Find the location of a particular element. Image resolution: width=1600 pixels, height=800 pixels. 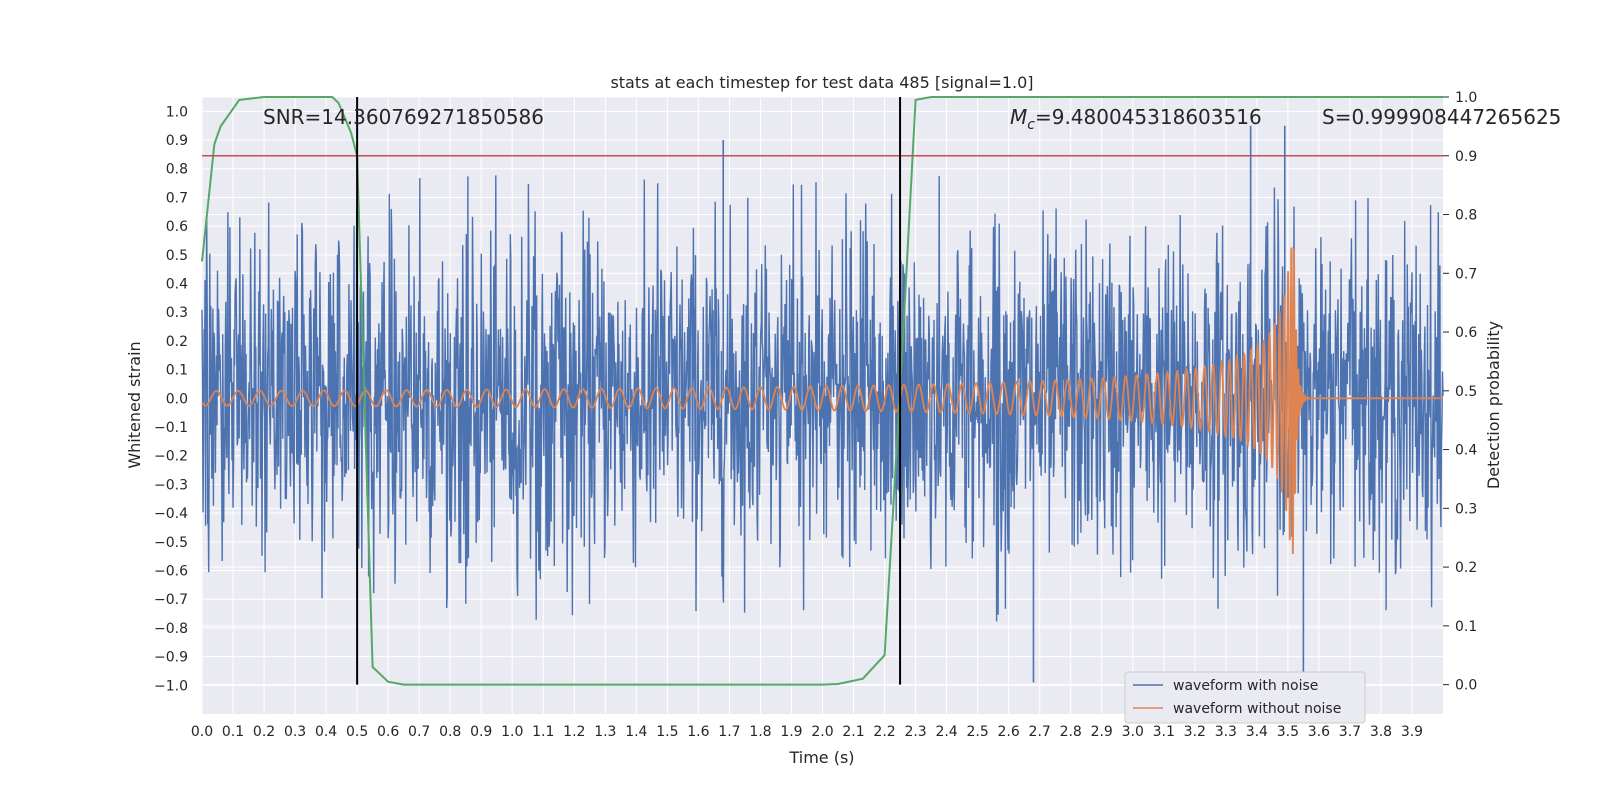

y-tick-label: 0.1 is located at coordinates (177, 371).